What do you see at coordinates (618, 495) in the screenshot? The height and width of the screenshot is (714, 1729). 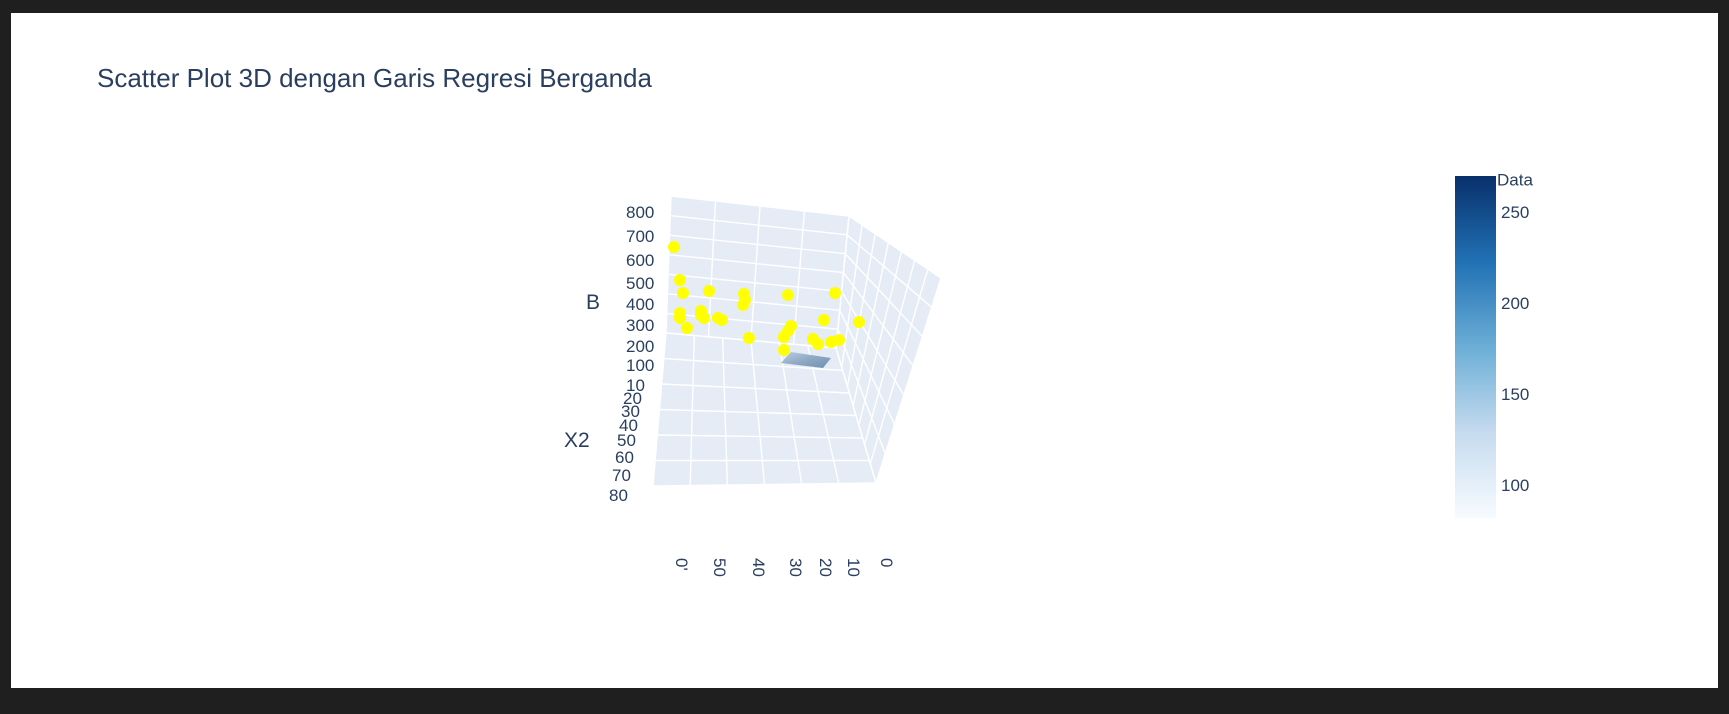 I see `y-tick: 80` at bounding box center [618, 495].